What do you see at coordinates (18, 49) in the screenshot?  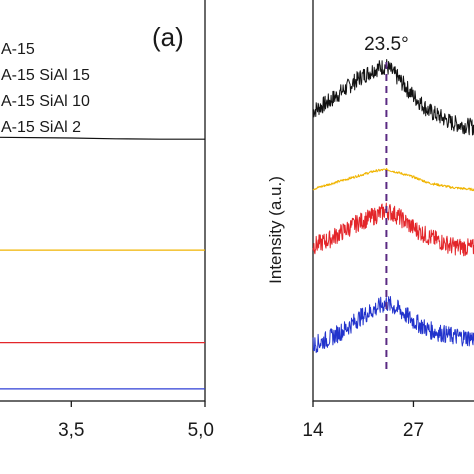 I see `legend-entry: A-15` at bounding box center [18, 49].